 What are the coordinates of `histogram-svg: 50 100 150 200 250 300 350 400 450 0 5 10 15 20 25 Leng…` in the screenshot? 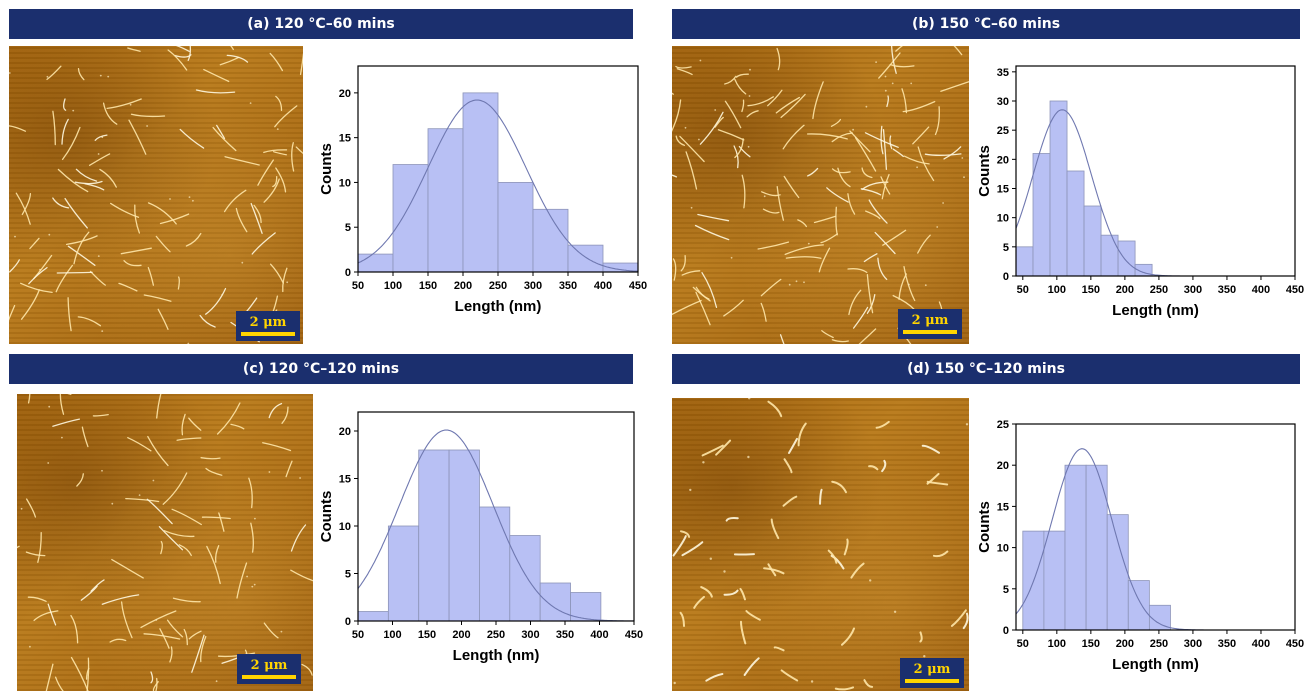 It's located at (1140, 546).